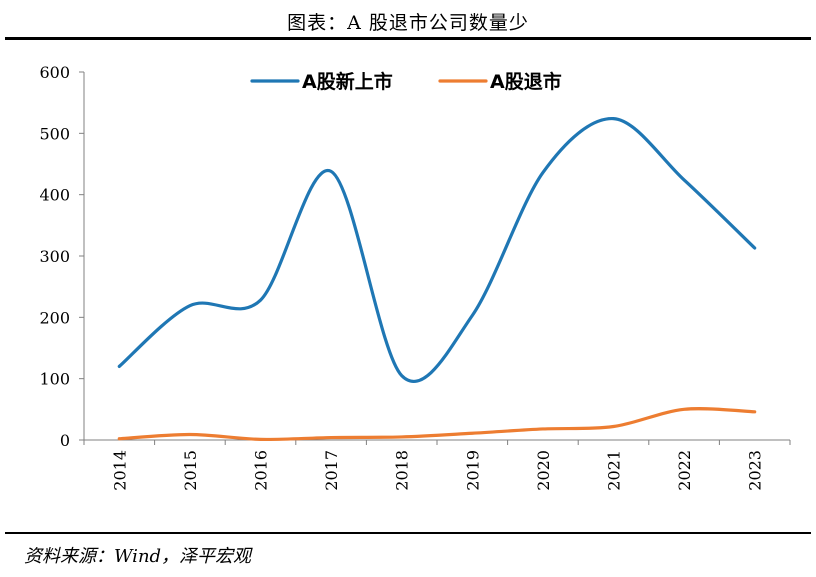 Image resolution: width=816 pixels, height=577 pixels. What do you see at coordinates (755, 470) in the screenshot?
I see `x-tick-label: 2023` at bounding box center [755, 470].